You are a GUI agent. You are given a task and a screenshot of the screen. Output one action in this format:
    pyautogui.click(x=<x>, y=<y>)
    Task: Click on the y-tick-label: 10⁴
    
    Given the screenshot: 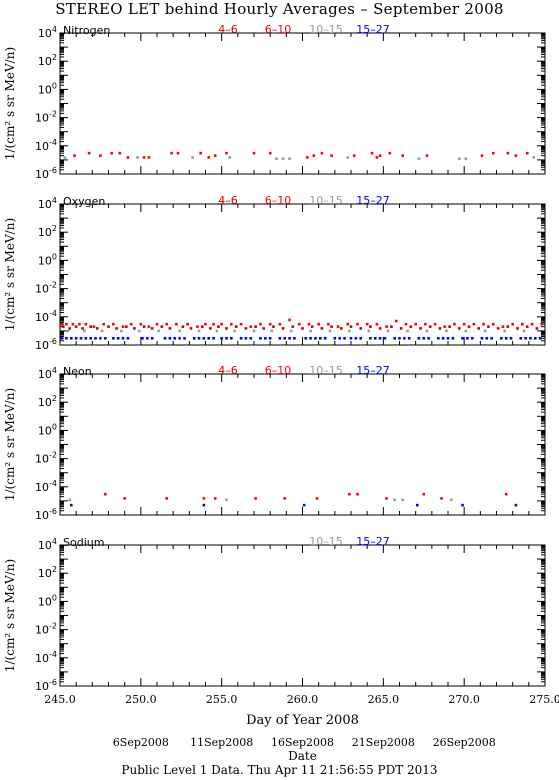 What is the action you would take?
    pyautogui.click(x=47, y=544)
    